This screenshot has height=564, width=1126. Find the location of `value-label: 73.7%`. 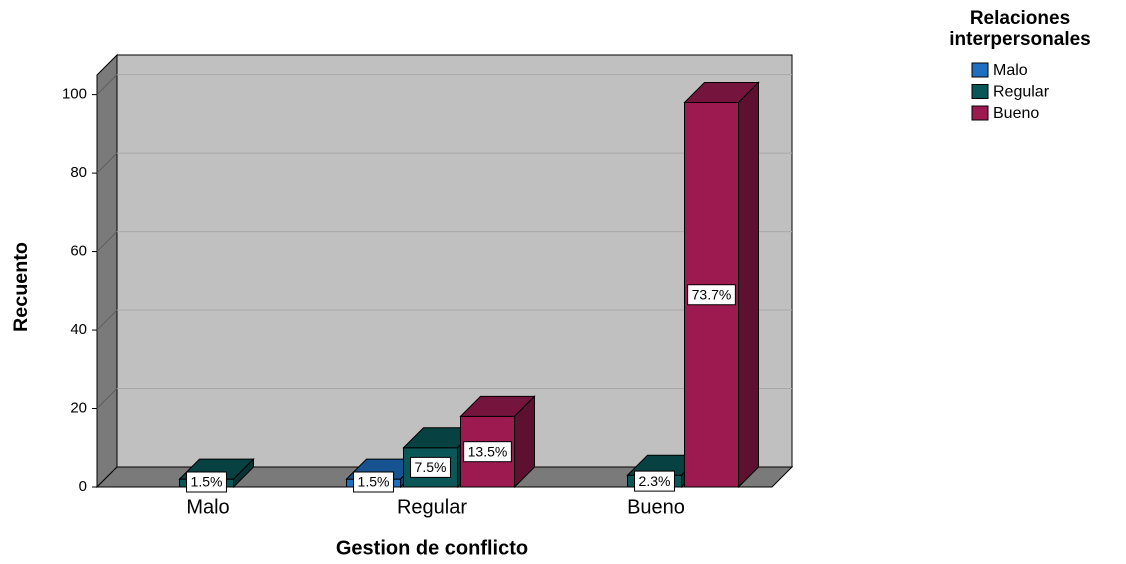

value-label: 73.7% is located at coordinates (712, 294).